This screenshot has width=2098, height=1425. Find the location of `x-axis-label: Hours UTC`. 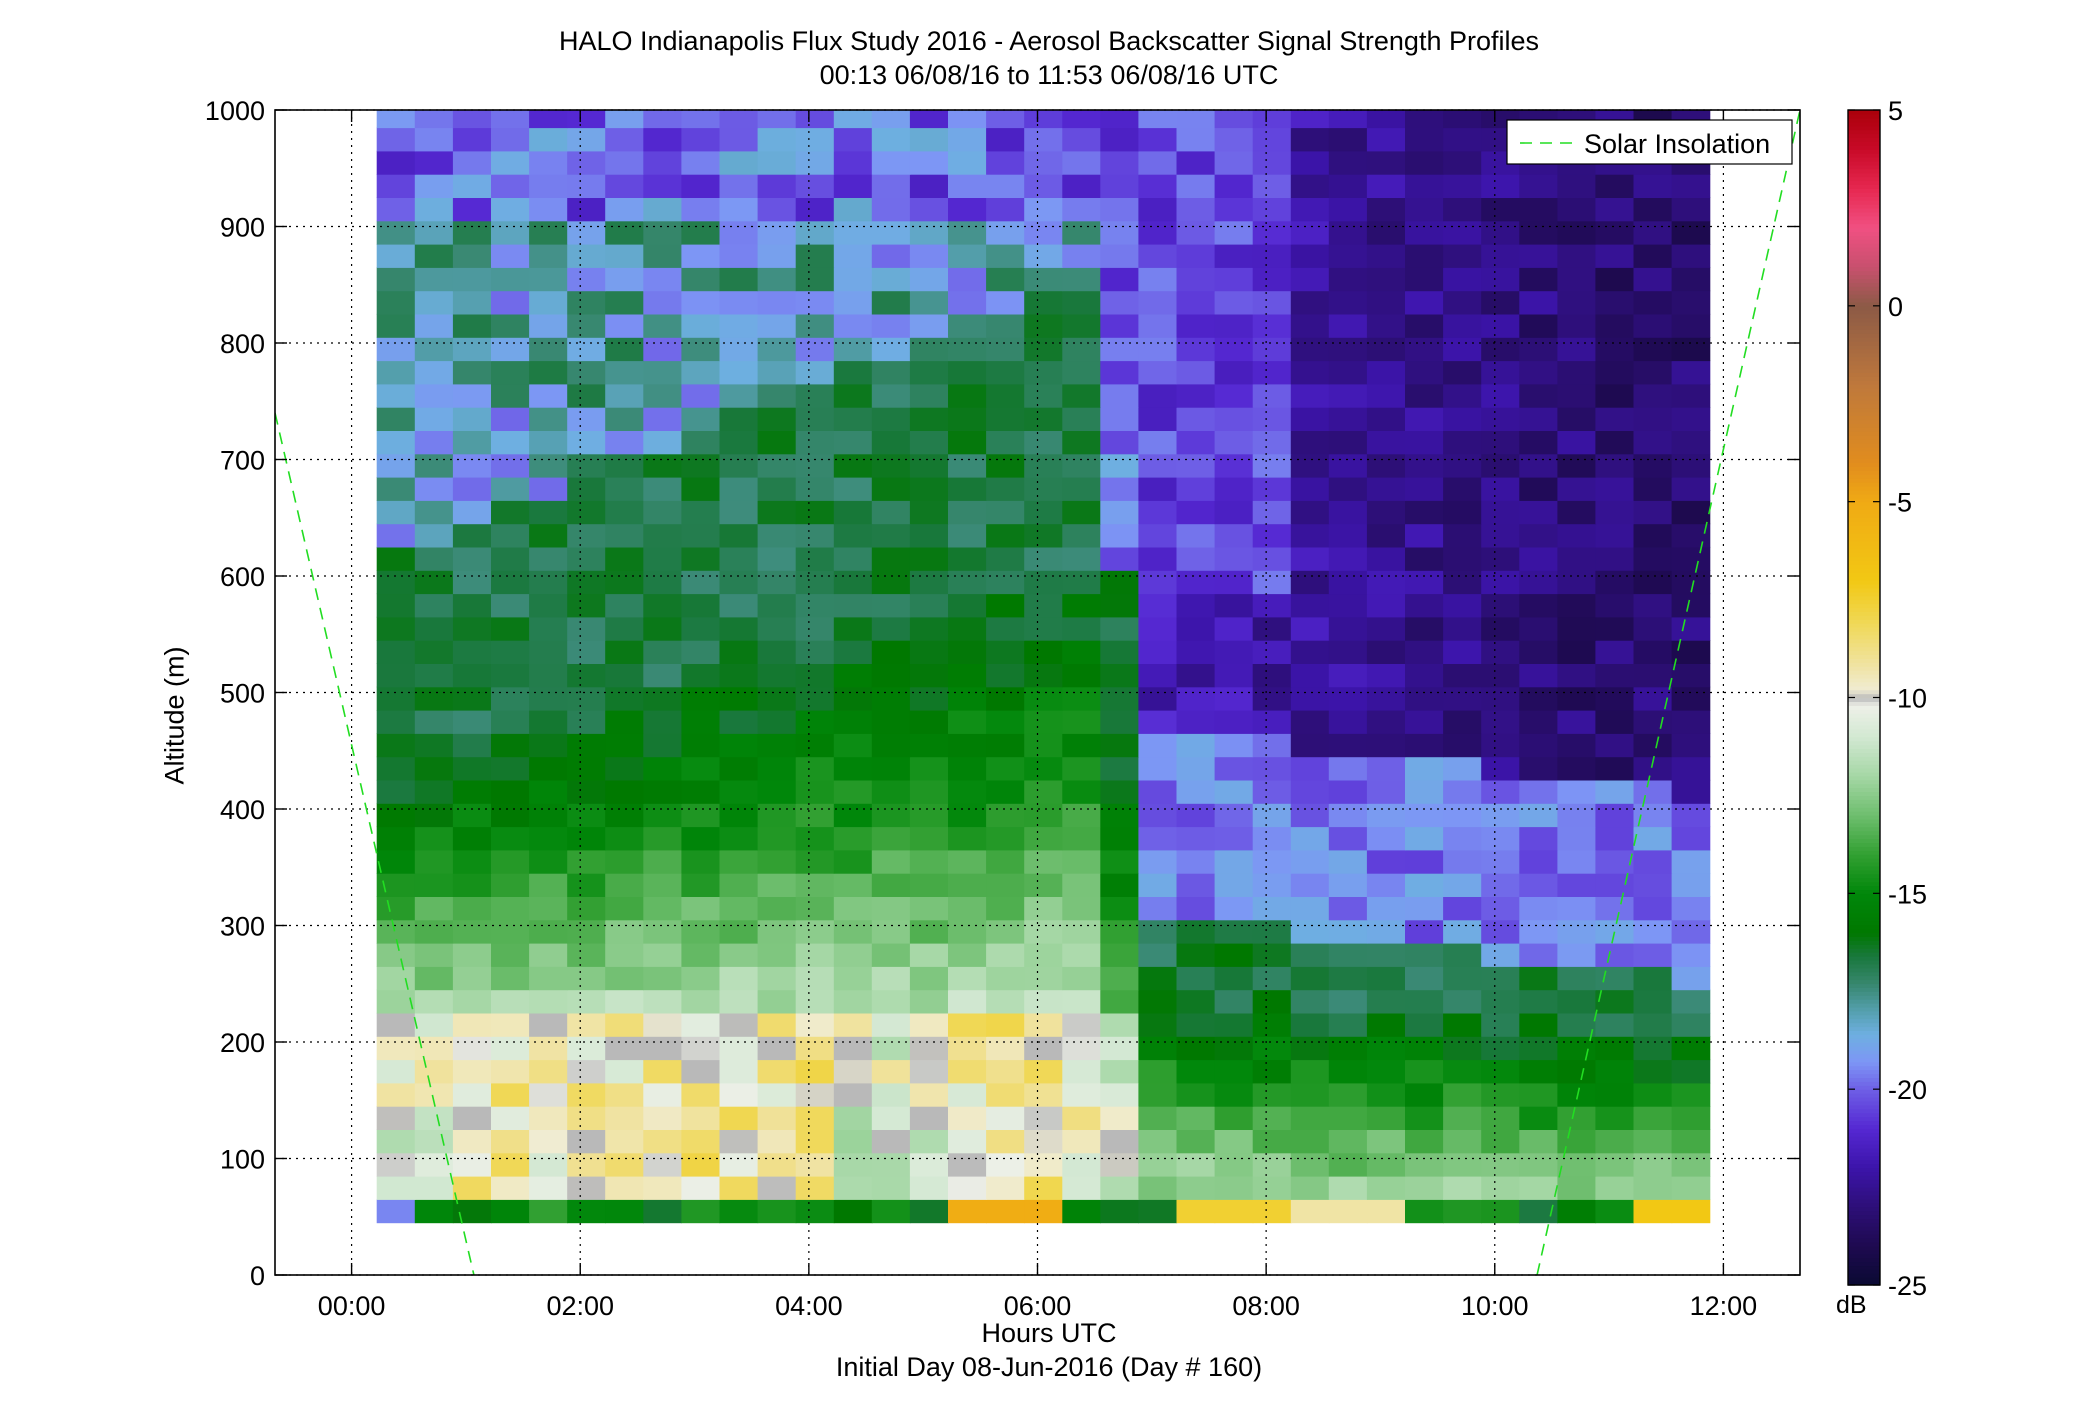

x-axis-label: Hours UTC is located at coordinates (1049, 1333).